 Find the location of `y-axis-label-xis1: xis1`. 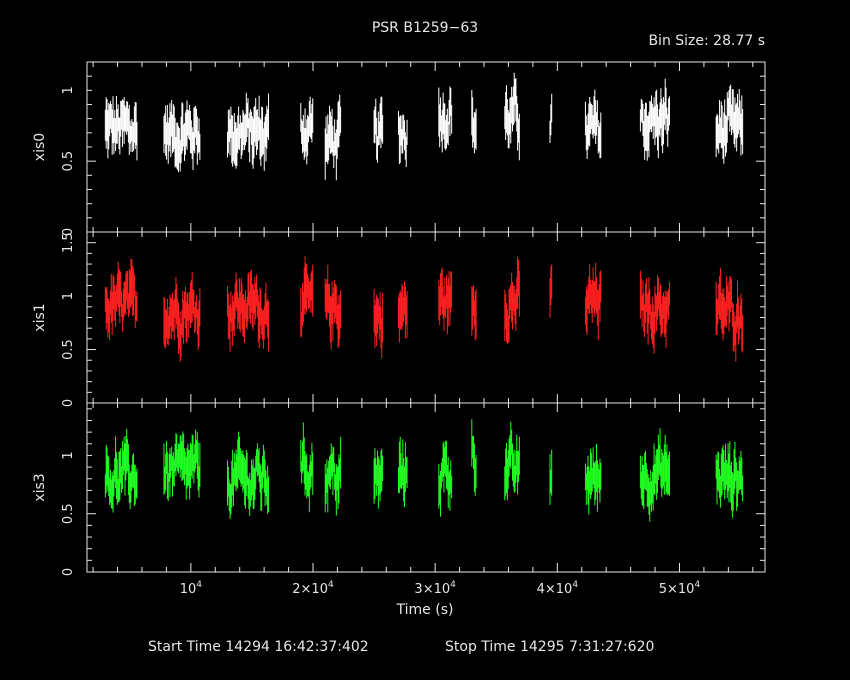

y-axis-label-xis1: xis1 is located at coordinates (40, 317).